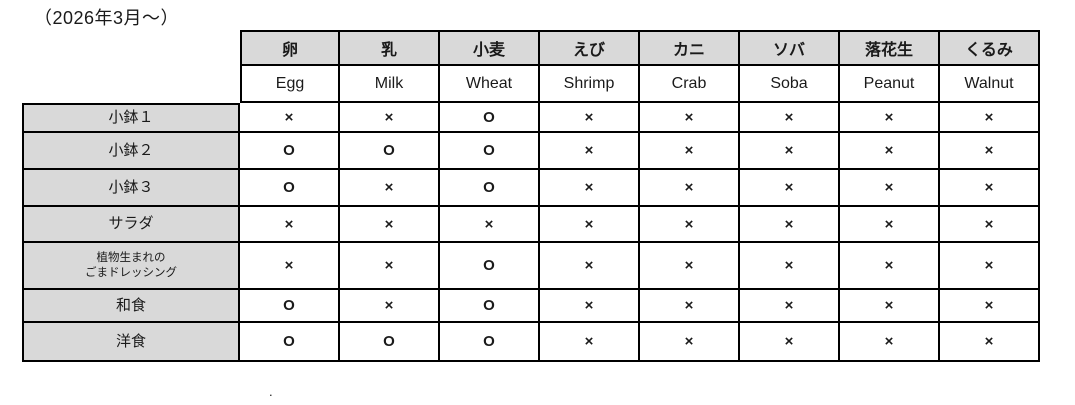  What do you see at coordinates (690, 48) in the screenshot?
I see `col-header-crab-ja: カニ` at bounding box center [690, 48].